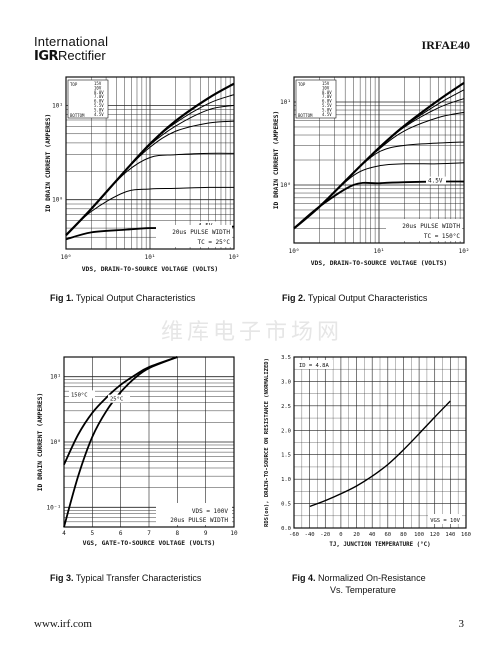  I want to click on brand-subline: IGRRectifier, so click(70, 56).